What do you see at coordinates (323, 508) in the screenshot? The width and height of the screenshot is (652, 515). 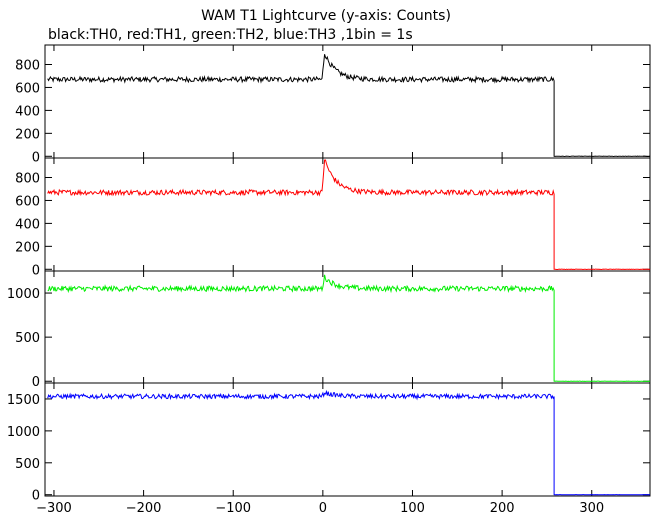 I see `x-tick-label: 0` at bounding box center [323, 508].